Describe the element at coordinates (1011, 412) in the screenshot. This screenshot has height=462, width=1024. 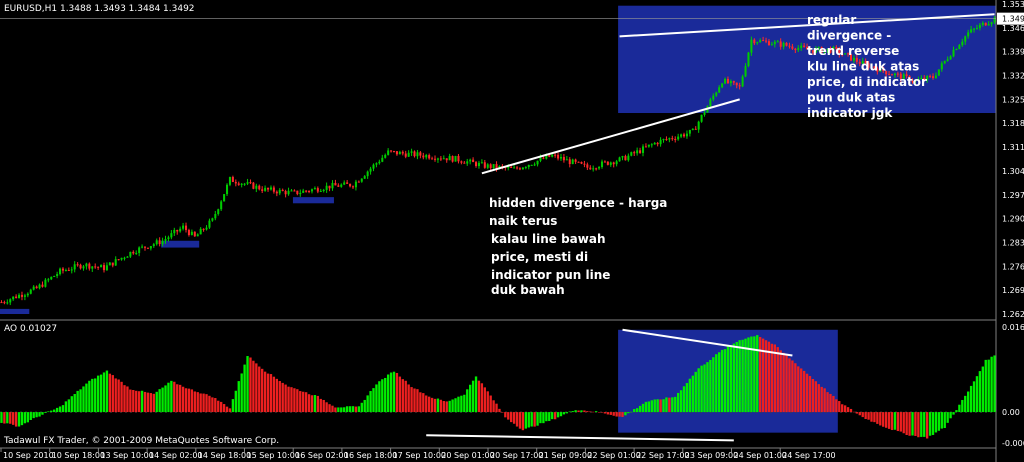
I see `ao-tick-label: 0.00` at that location.